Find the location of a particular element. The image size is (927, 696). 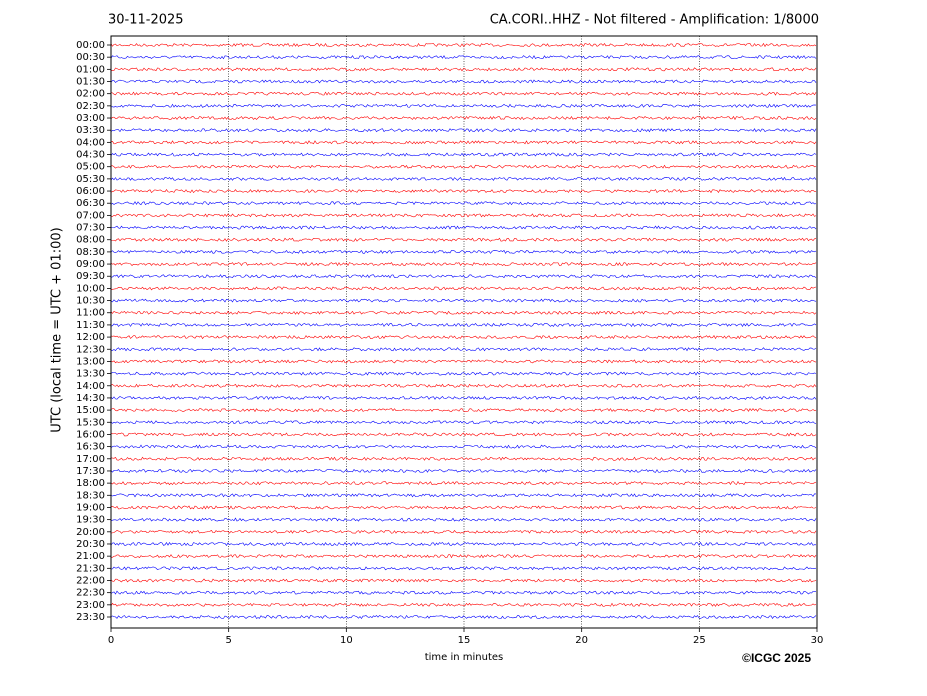

y-tick-label: 07:00 is located at coordinates (90, 215).